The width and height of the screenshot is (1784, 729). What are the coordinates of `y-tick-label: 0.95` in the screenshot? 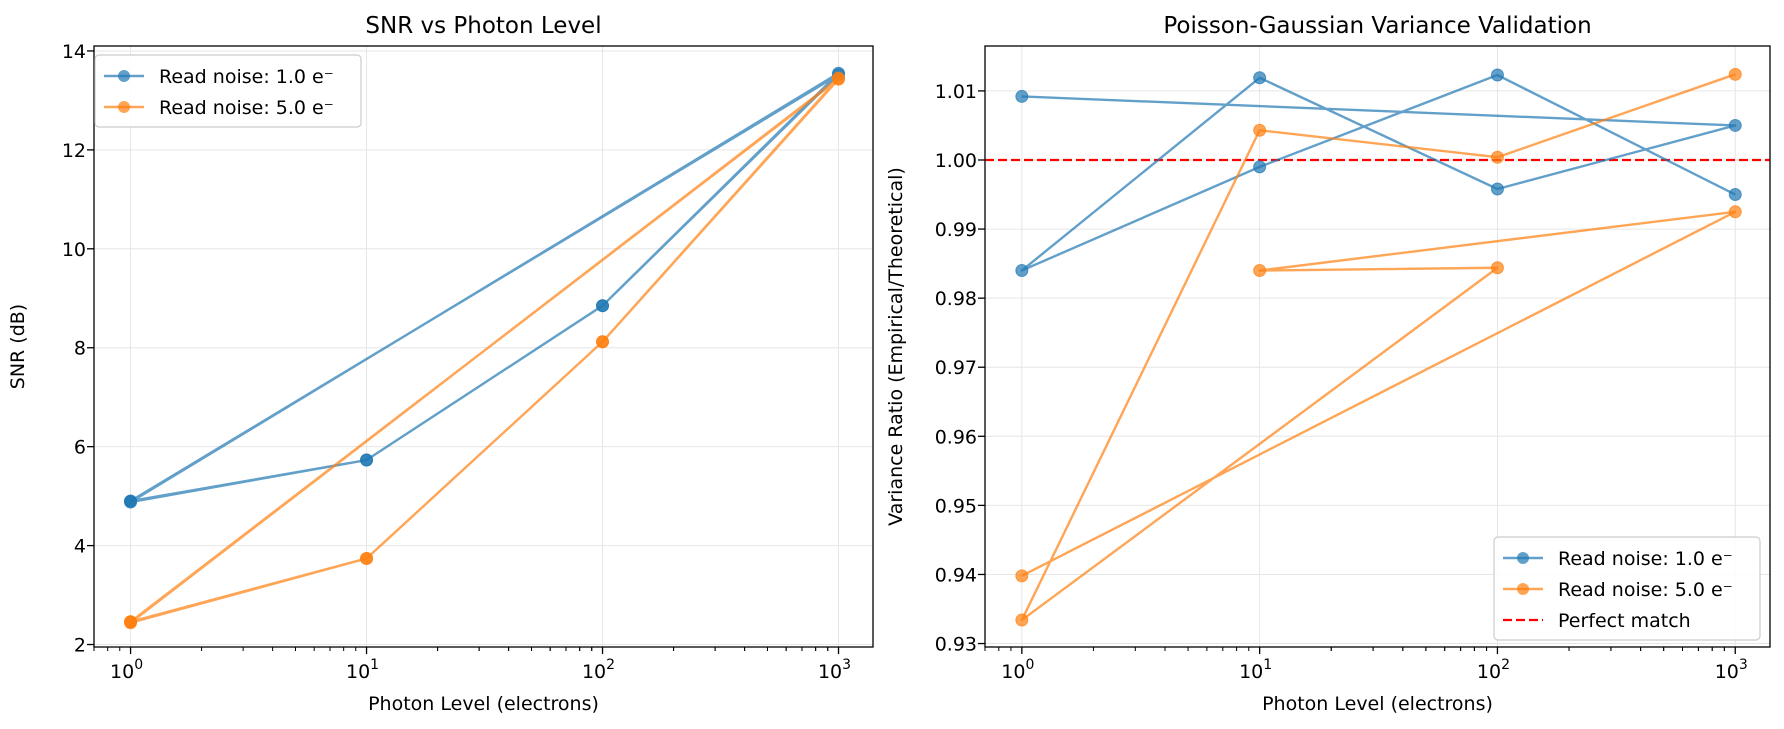 It's located at (956, 506).